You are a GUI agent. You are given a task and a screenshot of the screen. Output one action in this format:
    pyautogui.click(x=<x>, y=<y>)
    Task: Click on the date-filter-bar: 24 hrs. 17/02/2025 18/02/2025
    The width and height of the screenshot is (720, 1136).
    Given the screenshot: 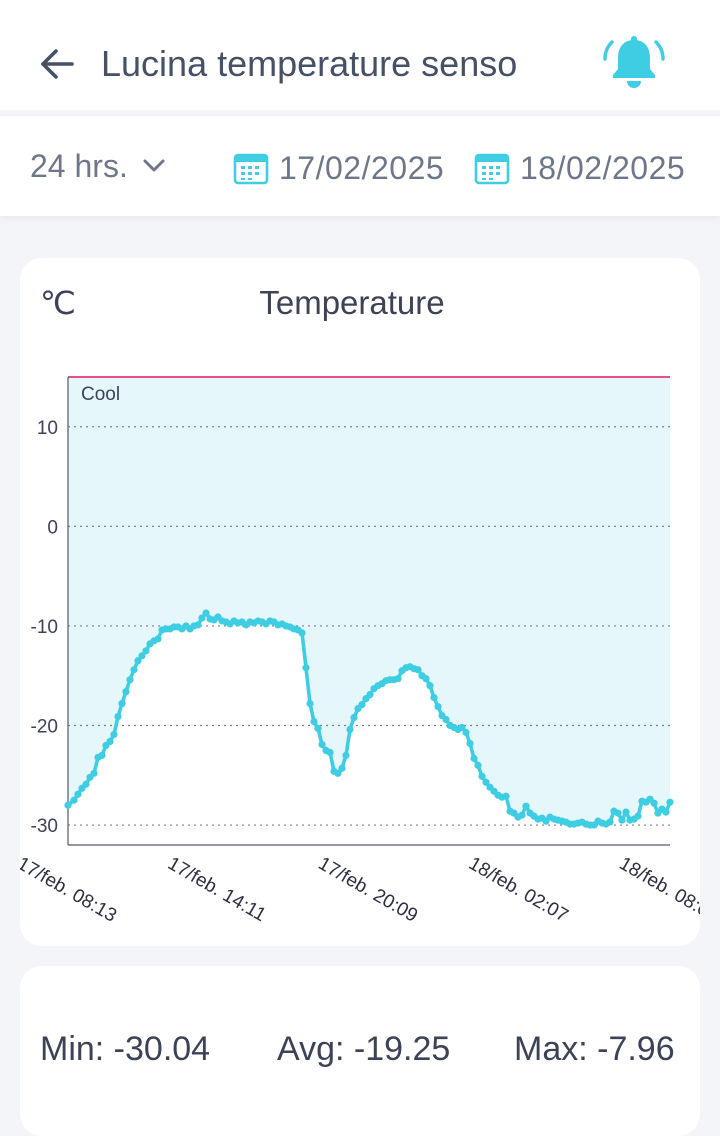 What is the action you would take?
    pyautogui.click(x=360, y=166)
    